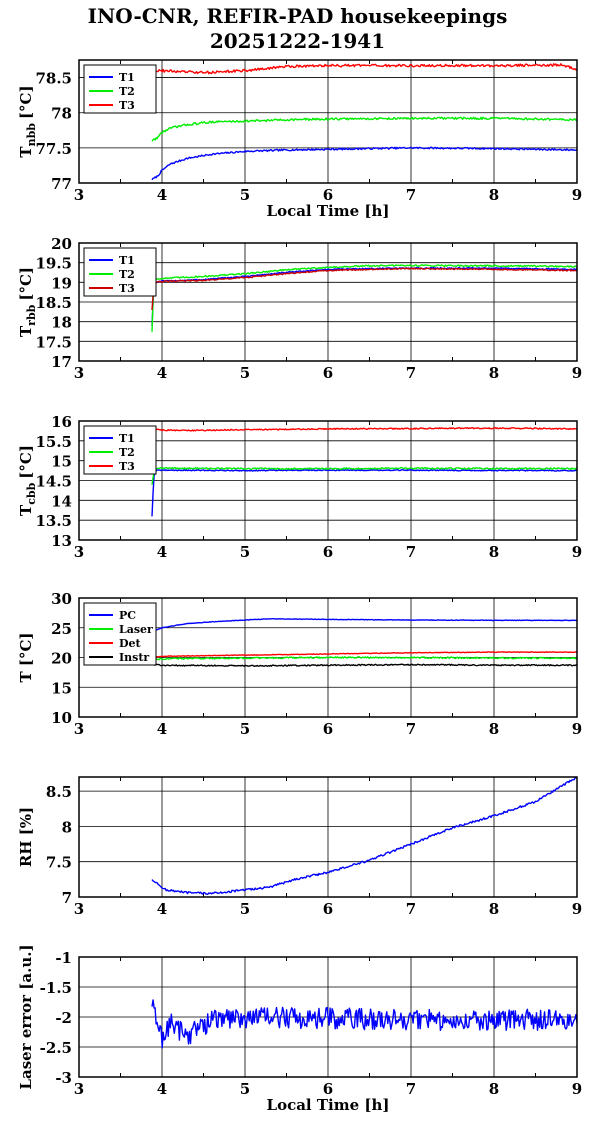 This screenshot has width=595, height=1134. Describe the element at coordinates (364, 665) in the screenshot. I see `series-line-instr` at that location.